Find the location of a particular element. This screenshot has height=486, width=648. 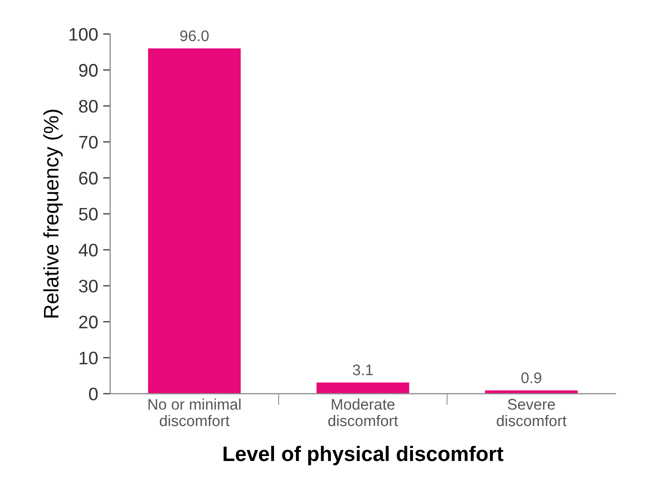

y-tick-label: 80 is located at coordinates (88, 106).